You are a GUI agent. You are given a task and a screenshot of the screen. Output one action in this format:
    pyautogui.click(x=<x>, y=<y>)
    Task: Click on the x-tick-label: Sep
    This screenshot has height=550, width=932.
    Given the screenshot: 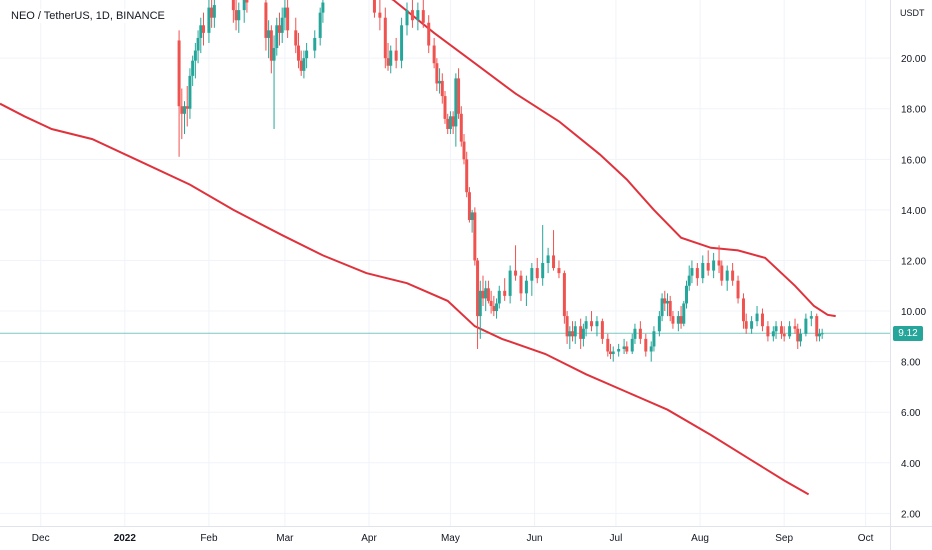 What is the action you would take?
    pyautogui.click(x=784, y=538)
    